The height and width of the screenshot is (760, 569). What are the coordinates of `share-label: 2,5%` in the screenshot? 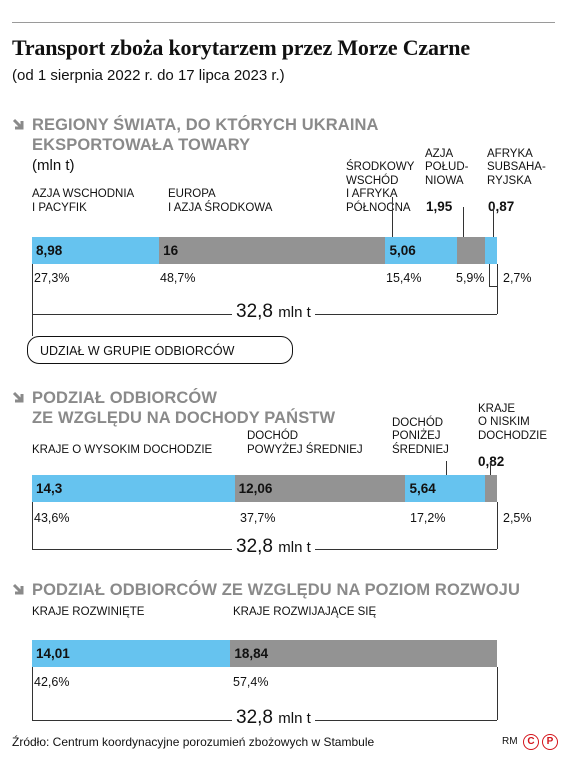 It's located at (517, 518).